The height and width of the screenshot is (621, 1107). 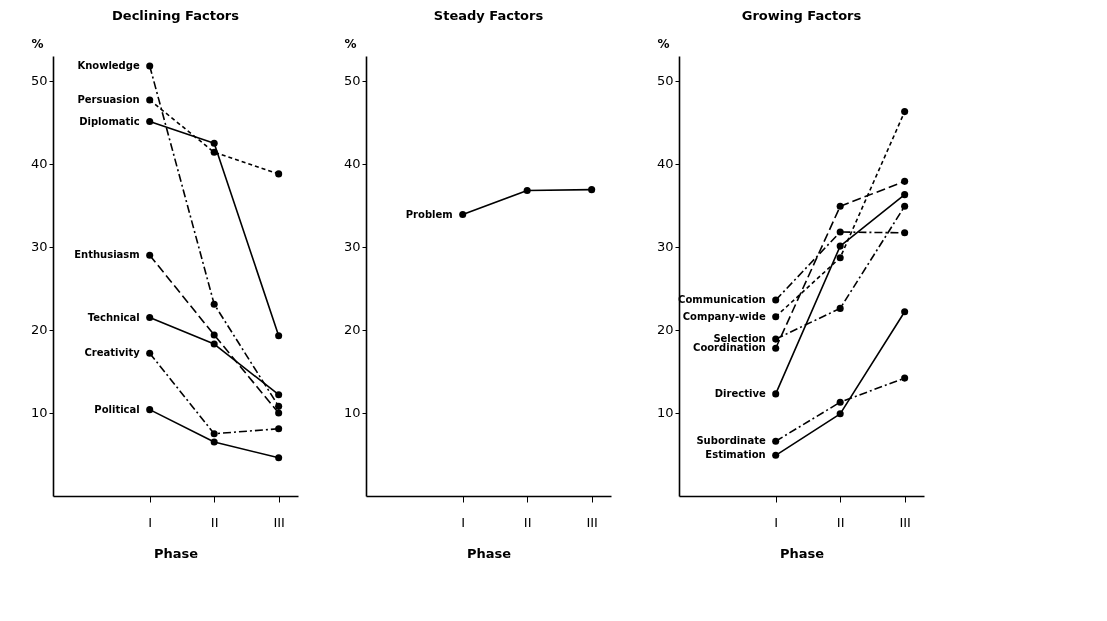 I want to click on series-label: Coordination, so click(x=729, y=348).